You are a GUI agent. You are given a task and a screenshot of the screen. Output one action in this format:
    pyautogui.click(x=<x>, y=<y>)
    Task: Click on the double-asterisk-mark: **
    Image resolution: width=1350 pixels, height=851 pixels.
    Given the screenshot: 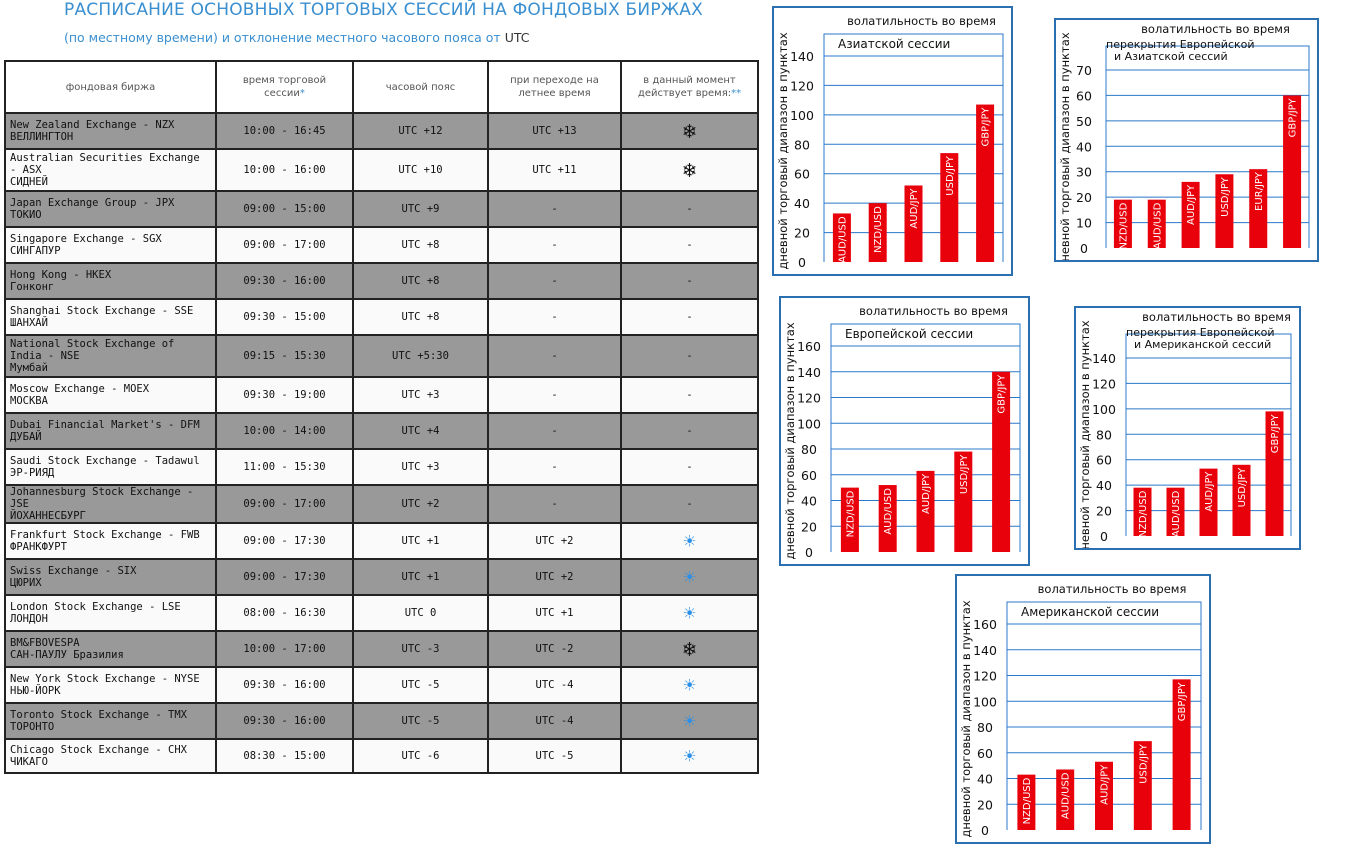 What is the action you would take?
    pyautogui.click(x=736, y=93)
    